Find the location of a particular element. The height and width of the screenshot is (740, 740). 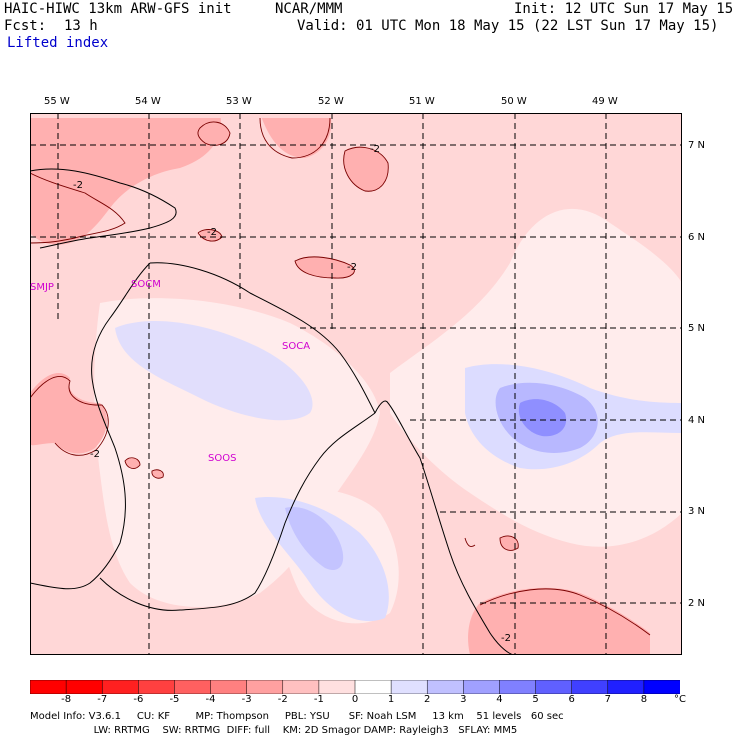

legend-tick-label: -3 is located at coordinates (246, 699).